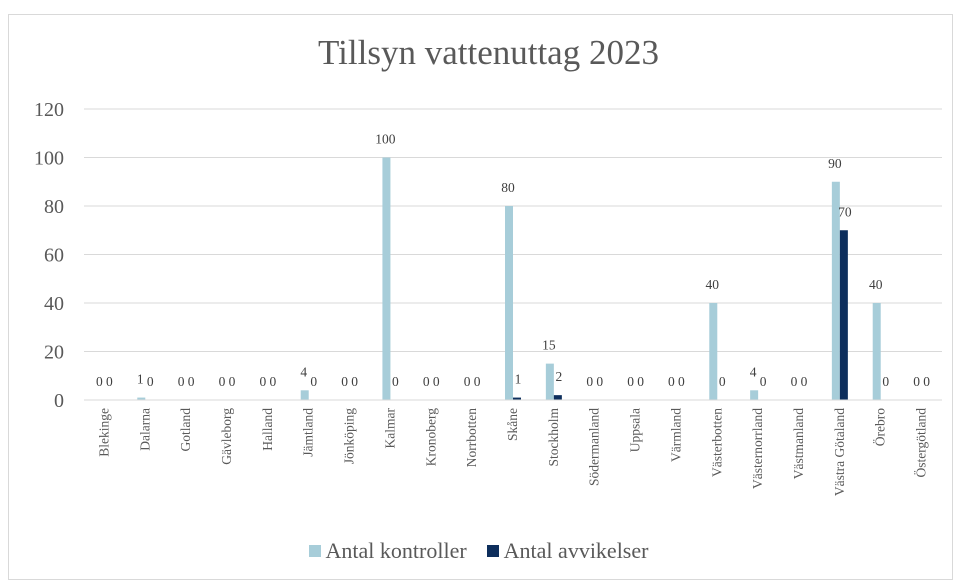 This screenshot has width=957, height=581. Describe the element at coordinates (59, 401) in the screenshot. I see `y-tick-label: 0` at that location.